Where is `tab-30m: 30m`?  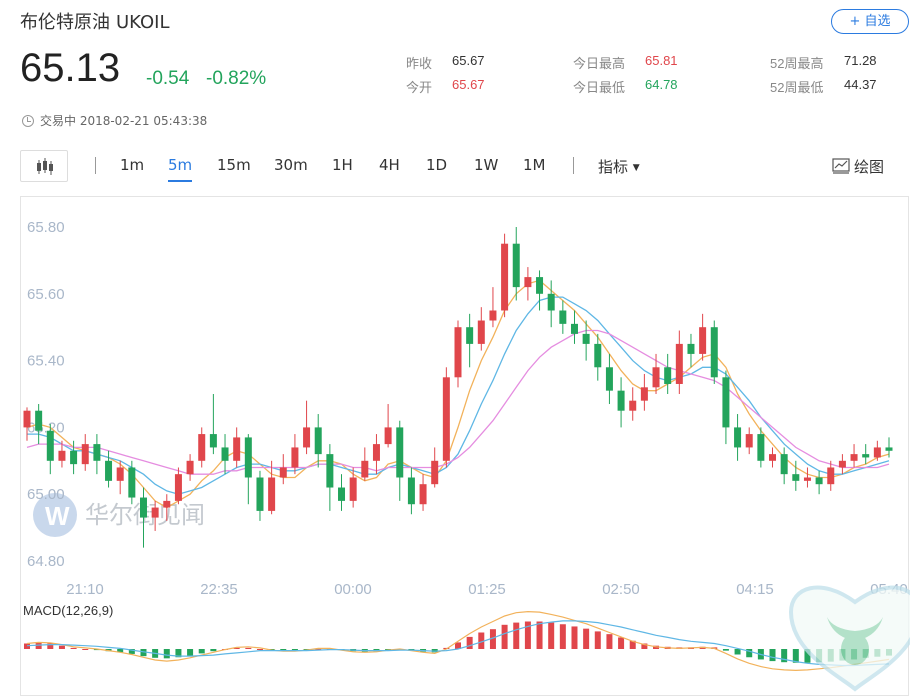
tab-30m: 30m is located at coordinates (291, 165).